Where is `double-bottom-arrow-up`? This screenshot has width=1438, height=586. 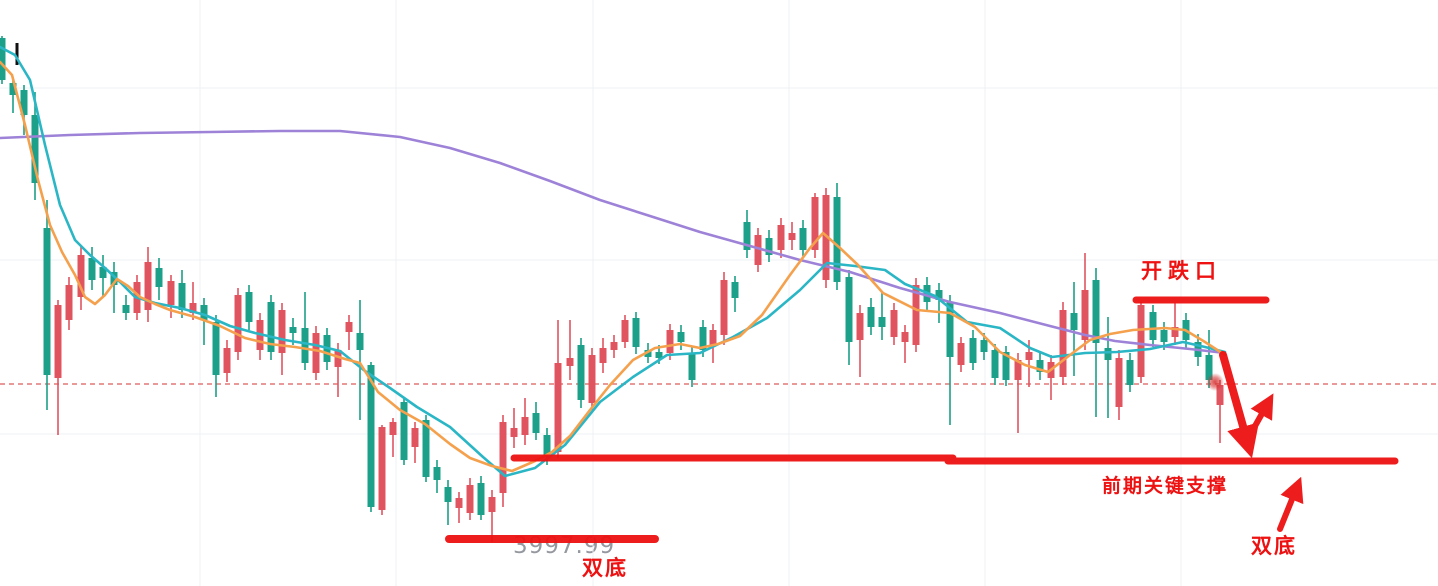 double-bottom-arrow-up is located at coordinates (1290, 504).